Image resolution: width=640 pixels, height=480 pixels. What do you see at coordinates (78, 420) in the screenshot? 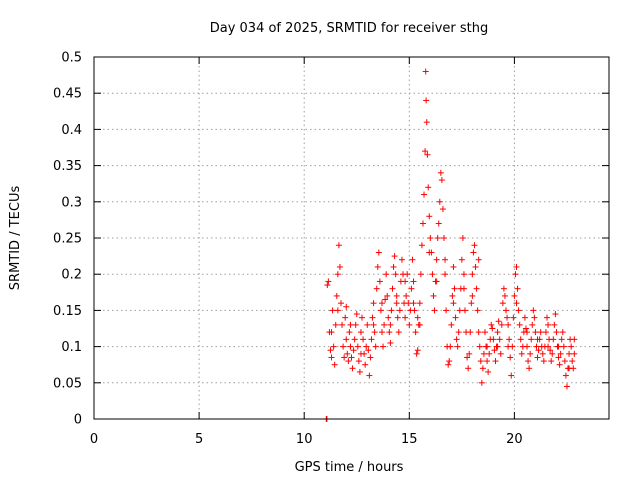
I see `y-tick-label: 0` at bounding box center [78, 420].